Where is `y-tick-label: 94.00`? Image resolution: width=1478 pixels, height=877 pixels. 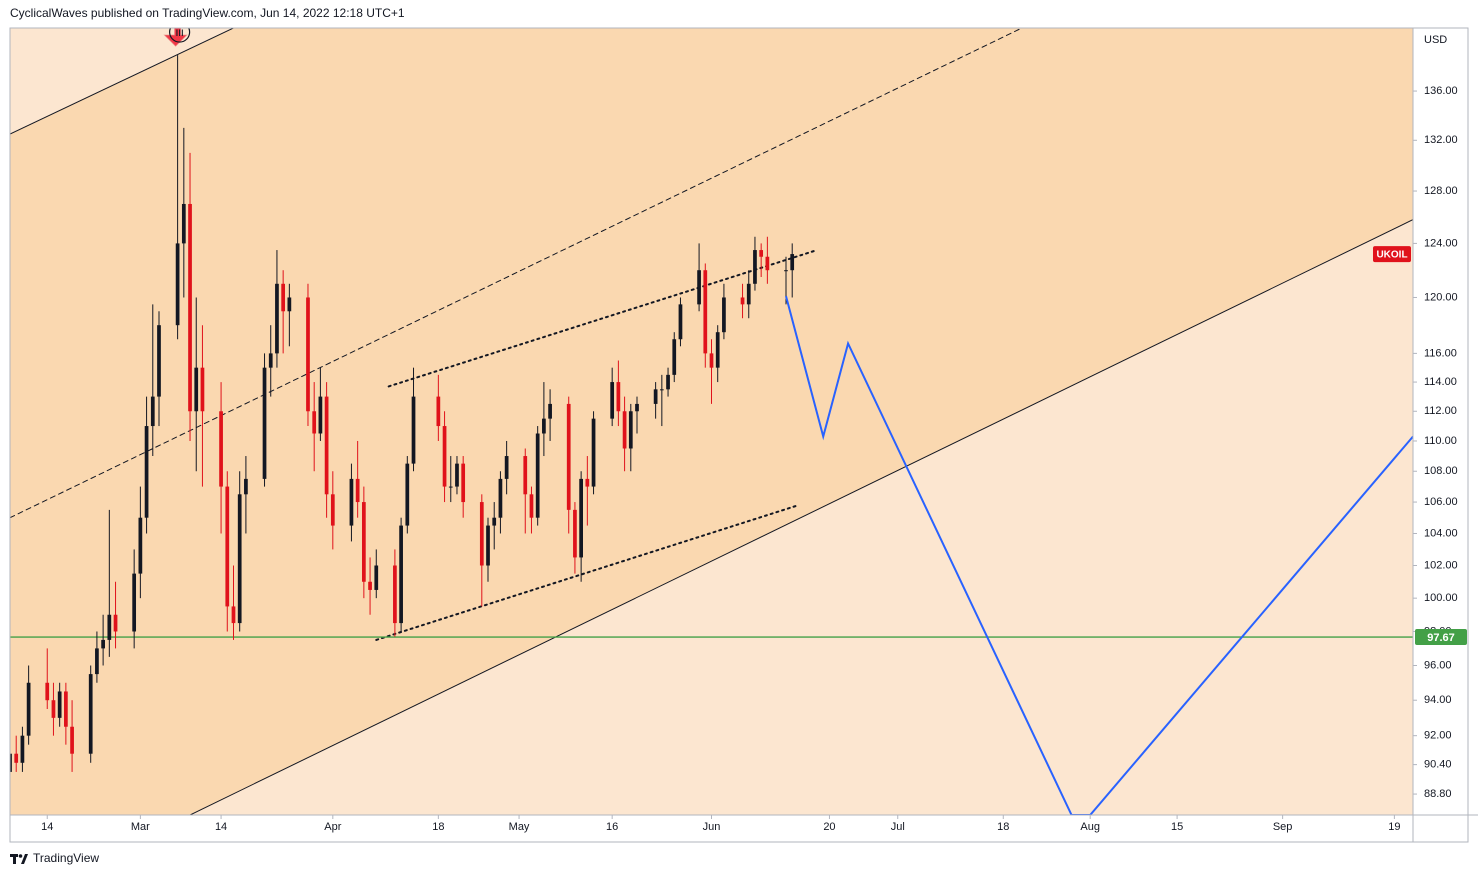
y-tick-label: 94.00 is located at coordinates (1438, 700).